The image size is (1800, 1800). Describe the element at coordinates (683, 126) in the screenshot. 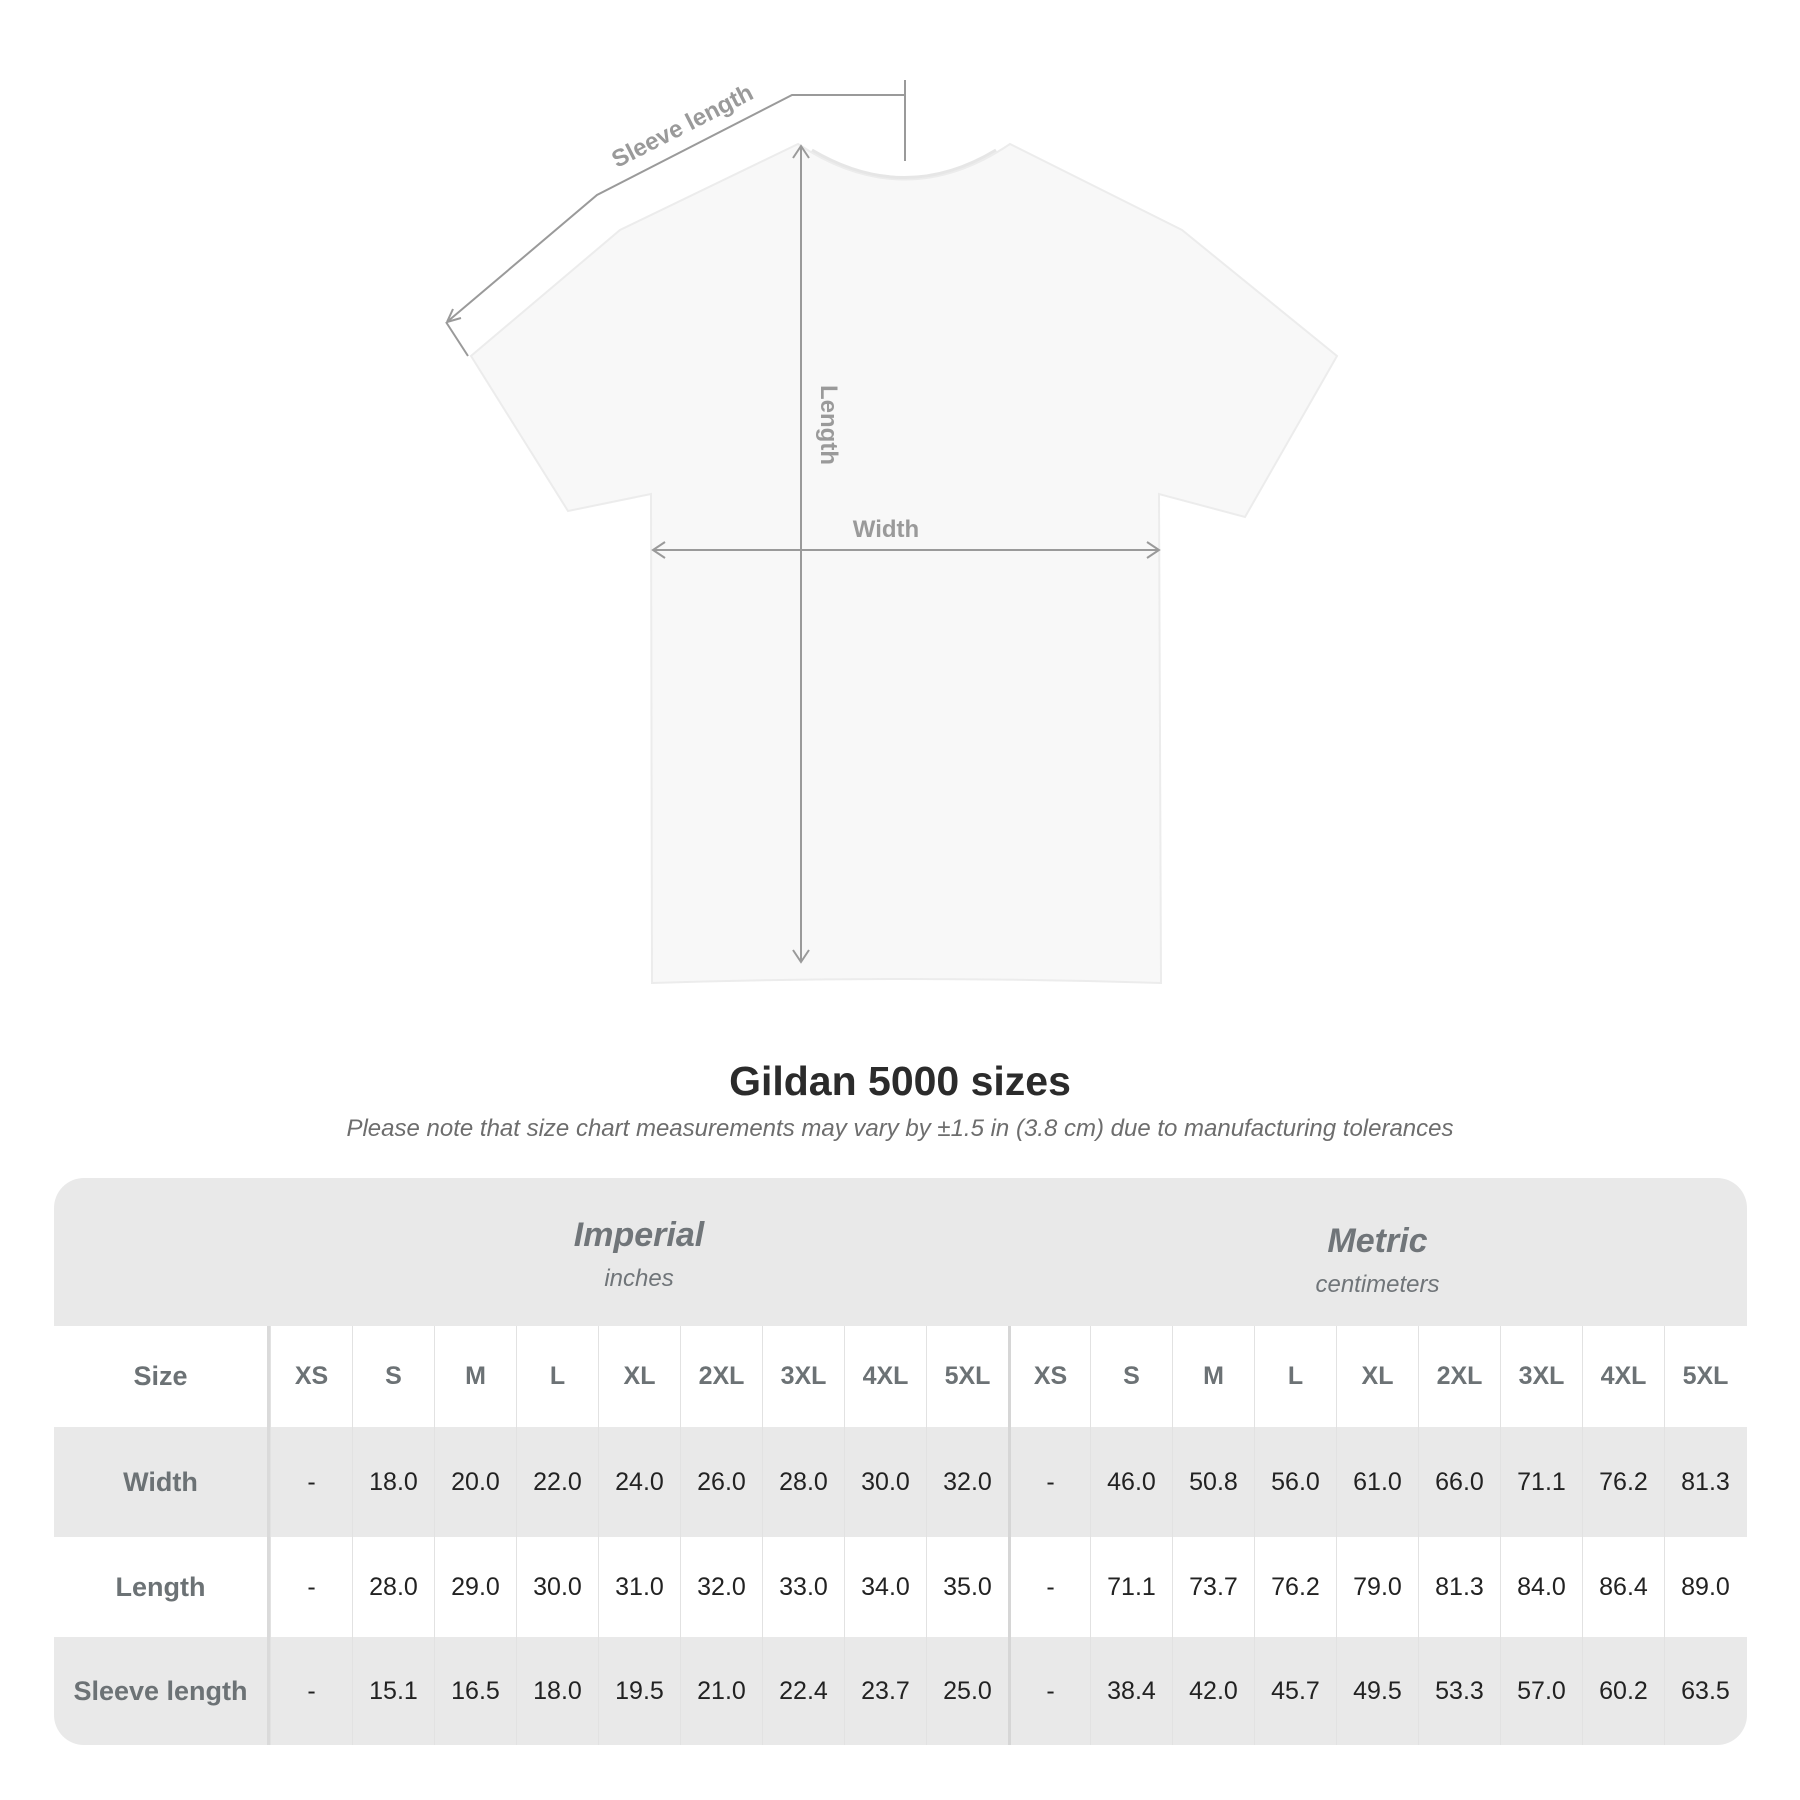

I see `sleeve-length-label: Sleeve length` at that location.